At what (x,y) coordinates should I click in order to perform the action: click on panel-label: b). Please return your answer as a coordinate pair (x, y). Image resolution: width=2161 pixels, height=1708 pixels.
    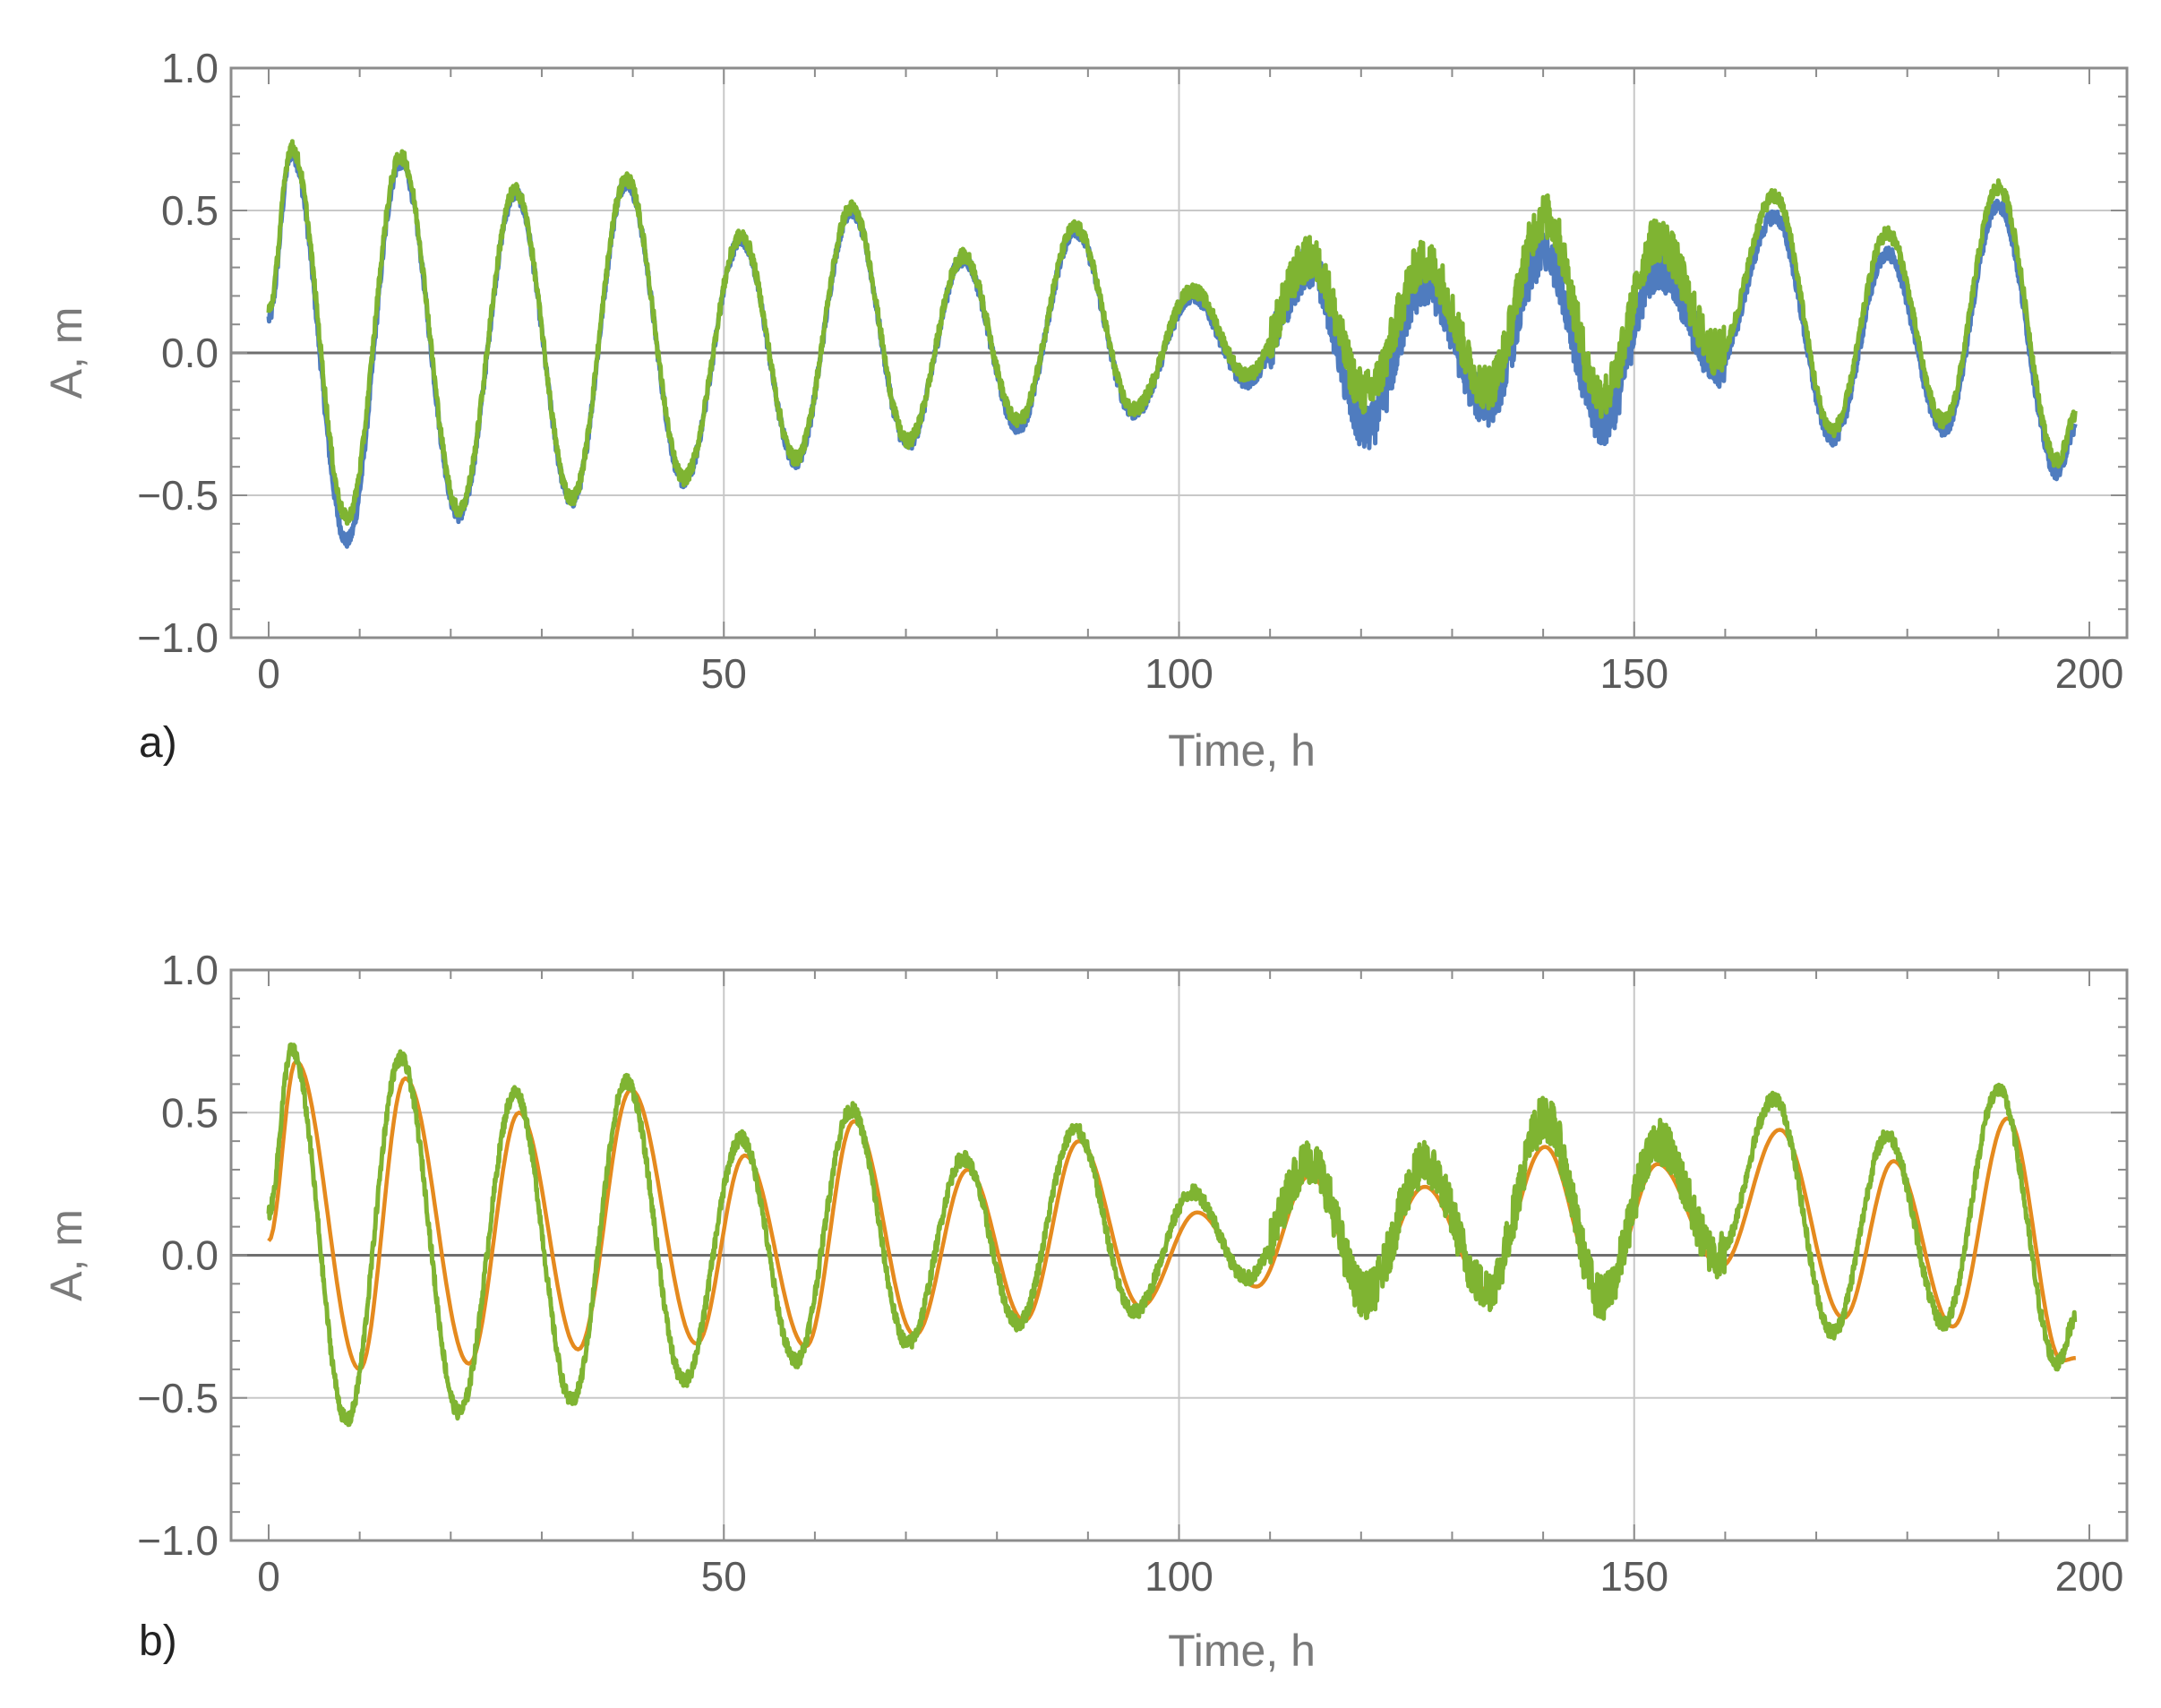
    Looking at the image, I should click on (158, 1641).